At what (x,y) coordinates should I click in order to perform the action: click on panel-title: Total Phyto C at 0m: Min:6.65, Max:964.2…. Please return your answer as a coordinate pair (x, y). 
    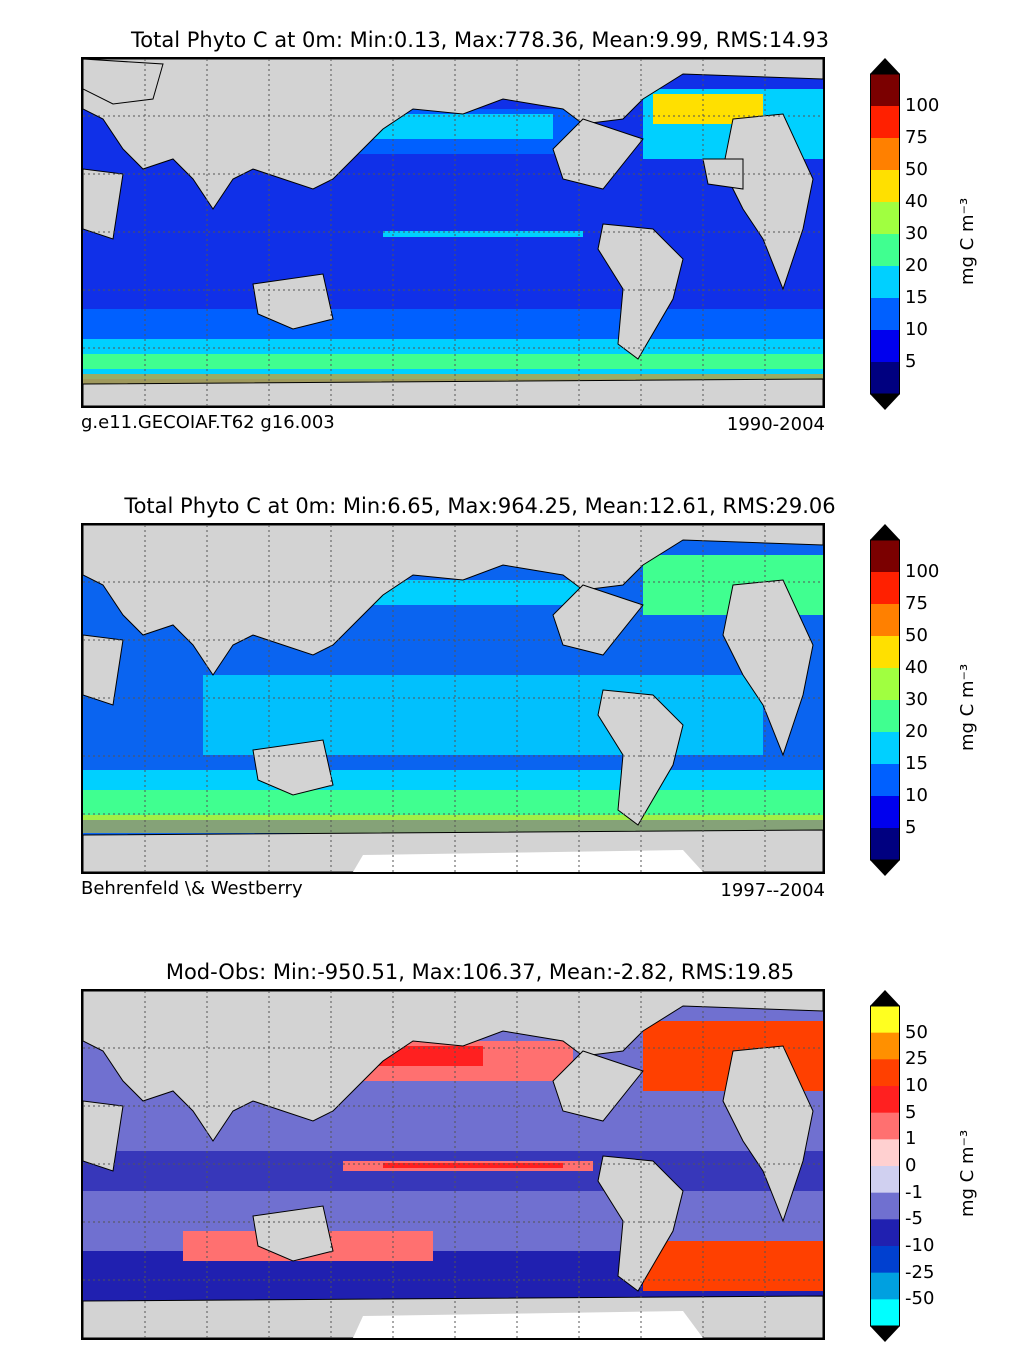
    Looking at the image, I should click on (480, 506).